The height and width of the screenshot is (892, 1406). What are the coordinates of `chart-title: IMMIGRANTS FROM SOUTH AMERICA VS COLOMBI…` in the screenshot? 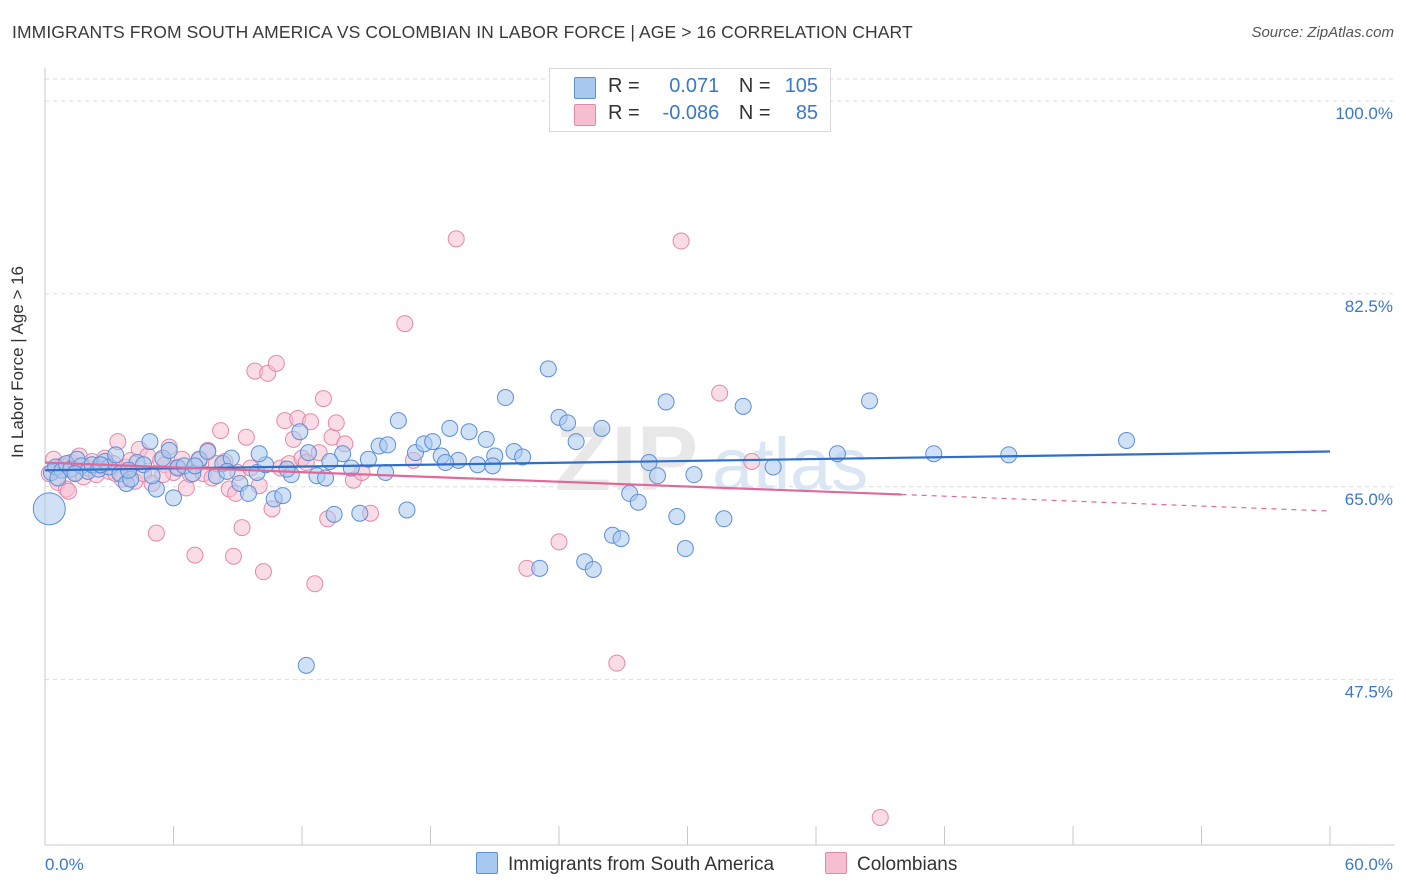 It's located at (462, 32).